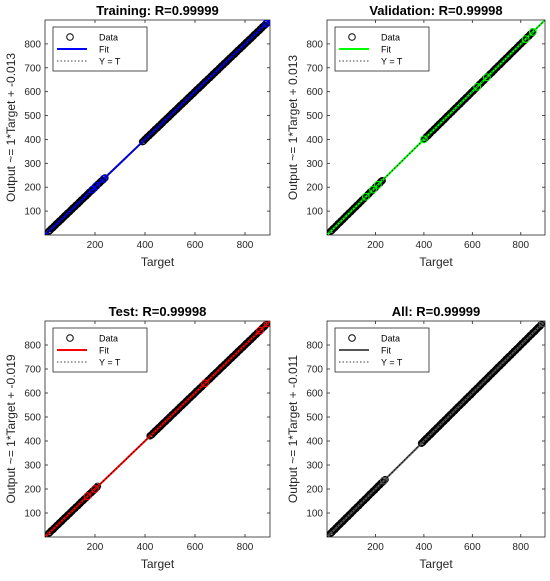 The height and width of the screenshot is (581, 550). What do you see at coordinates (176, 411) in the screenshot?
I see `highlight-markers` at bounding box center [176, 411].